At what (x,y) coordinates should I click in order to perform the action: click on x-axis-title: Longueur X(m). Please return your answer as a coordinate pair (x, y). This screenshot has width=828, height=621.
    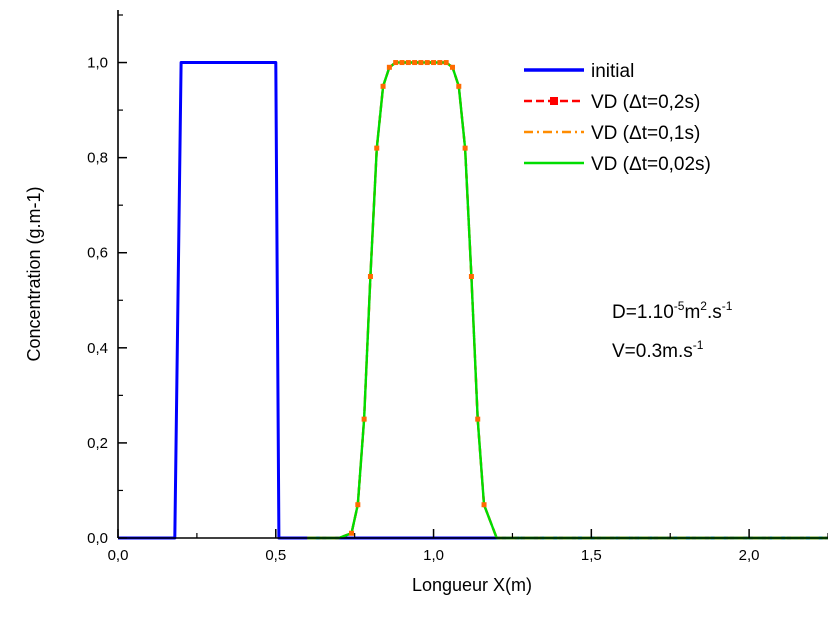
    Looking at the image, I should click on (472, 585).